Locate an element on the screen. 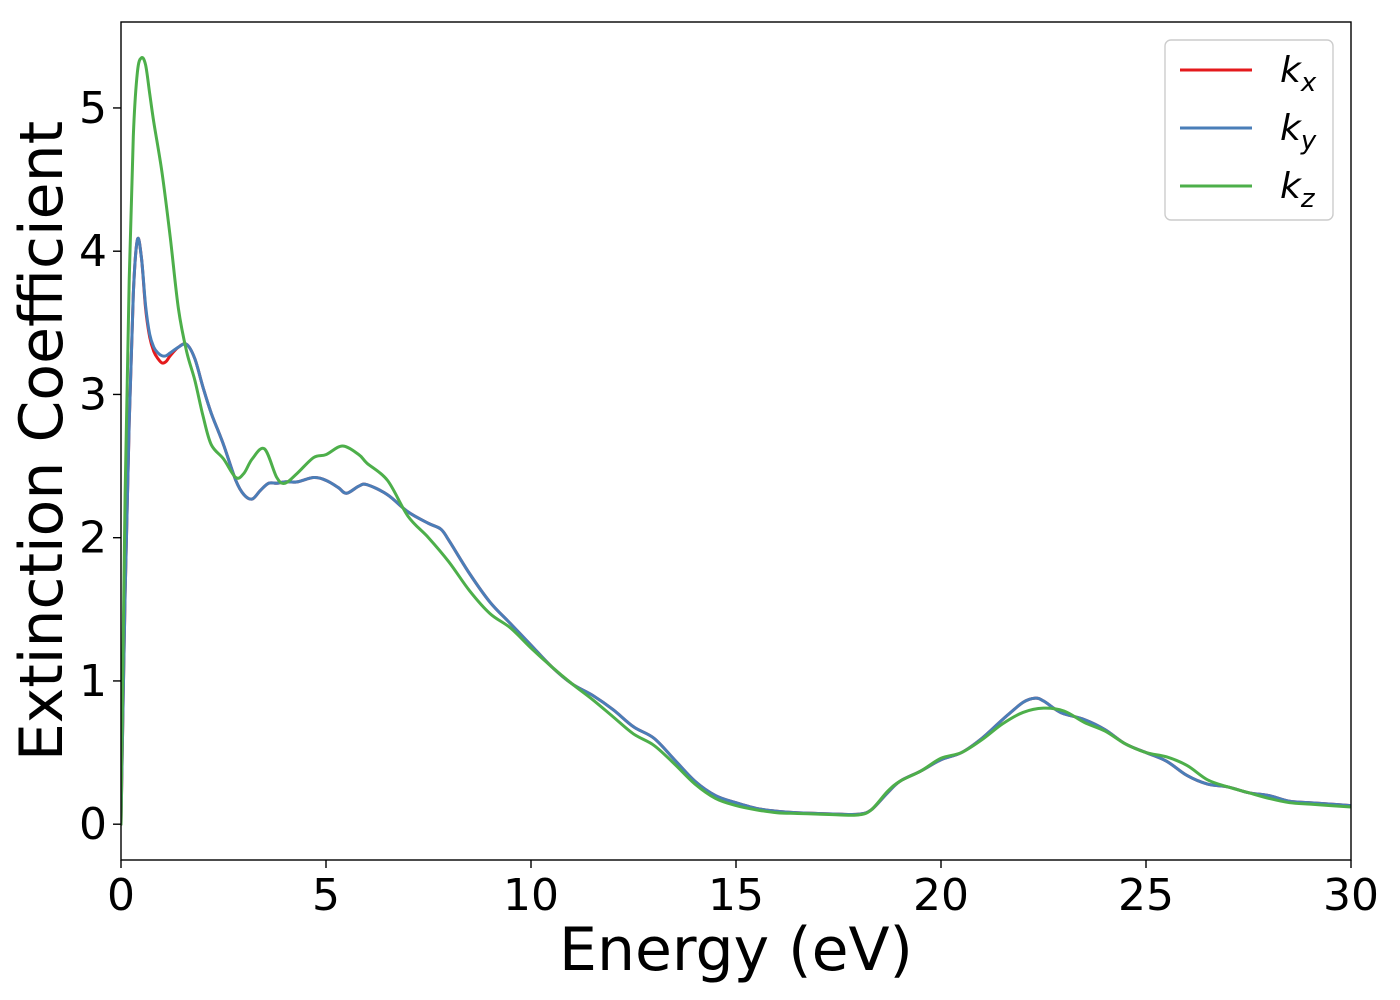 The image size is (1400, 1000). y-tick-label: 3 is located at coordinates (93, 394).